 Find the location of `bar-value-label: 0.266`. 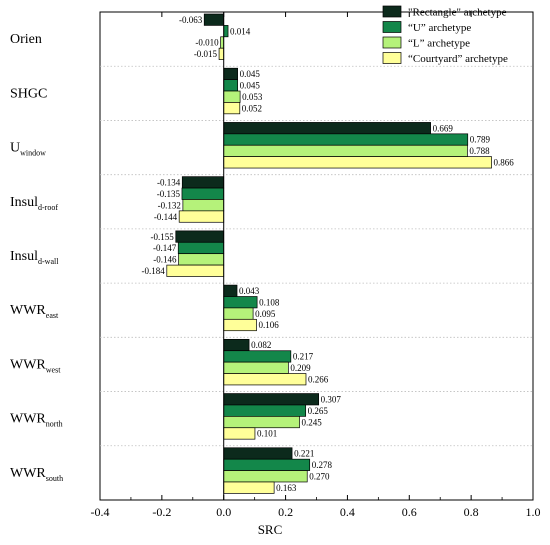

bar-value-label: 0.266 is located at coordinates (318, 379).